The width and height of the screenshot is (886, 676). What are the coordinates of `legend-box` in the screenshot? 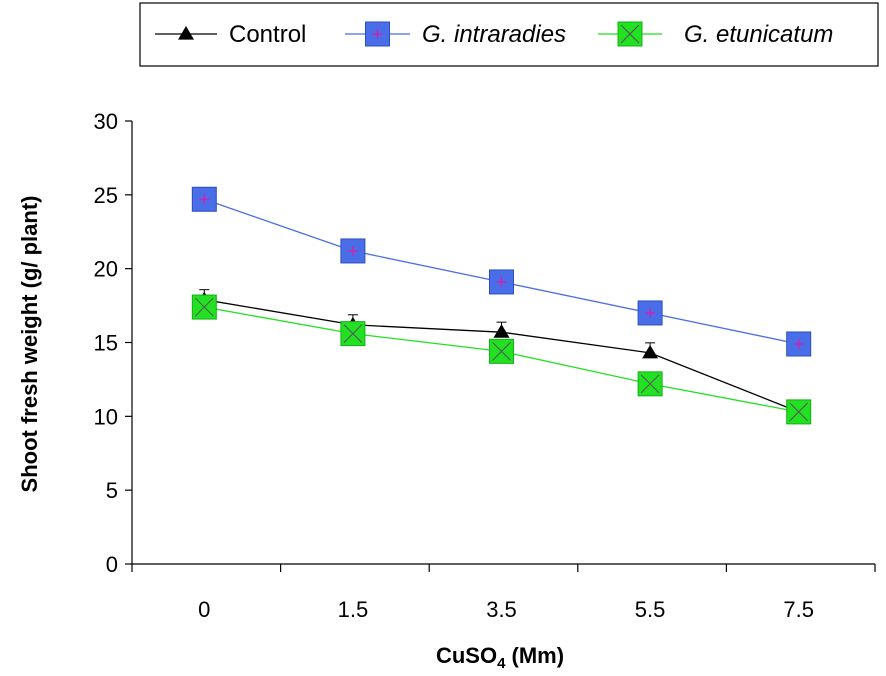 It's located at (509, 34).